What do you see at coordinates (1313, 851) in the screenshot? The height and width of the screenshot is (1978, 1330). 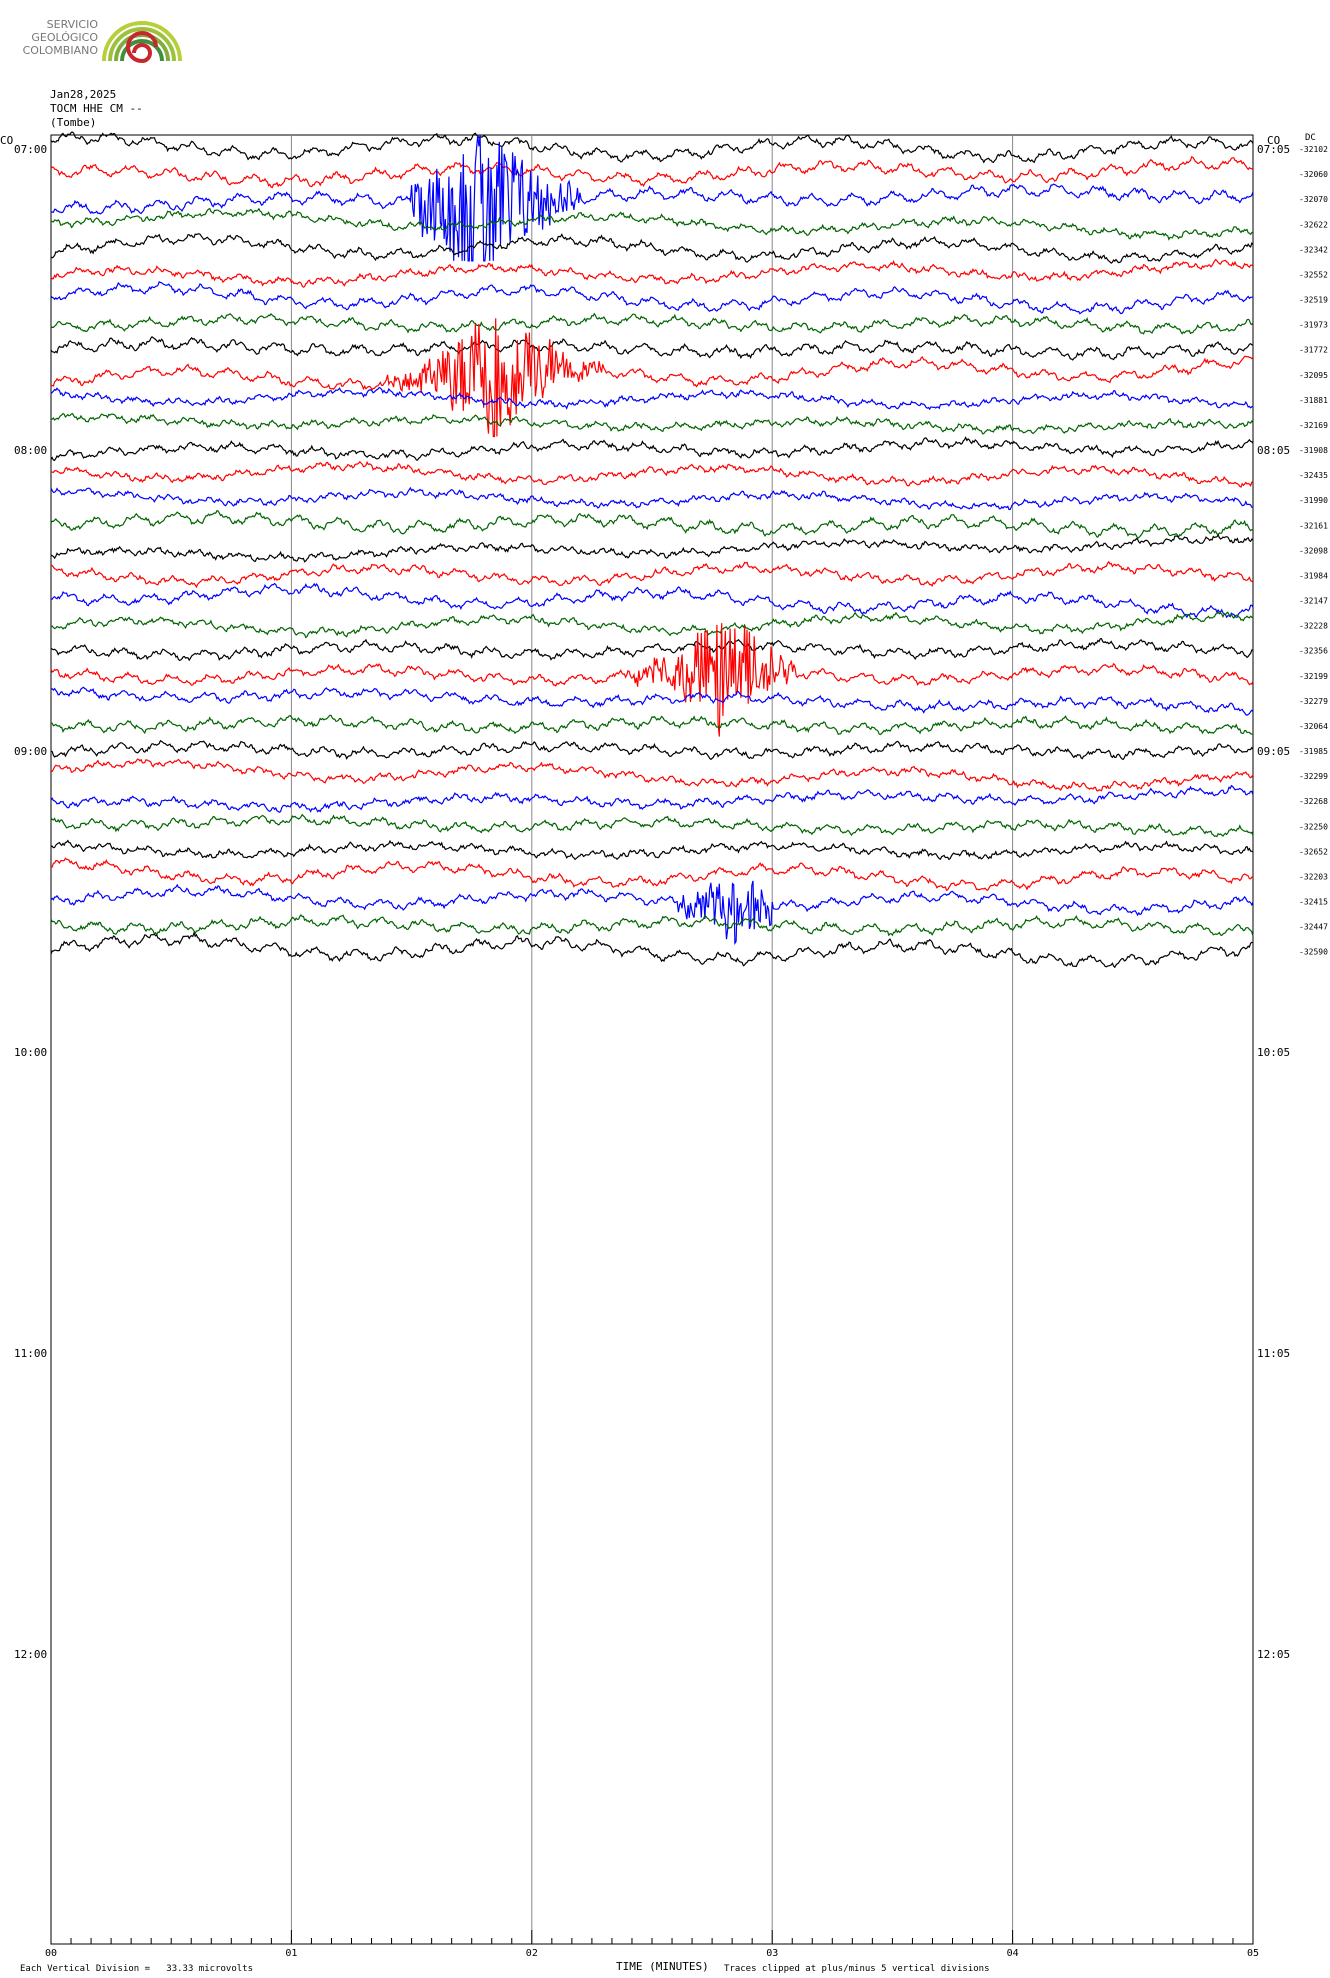 I see `dc-offset-label: -32652` at bounding box center [1313, 851].